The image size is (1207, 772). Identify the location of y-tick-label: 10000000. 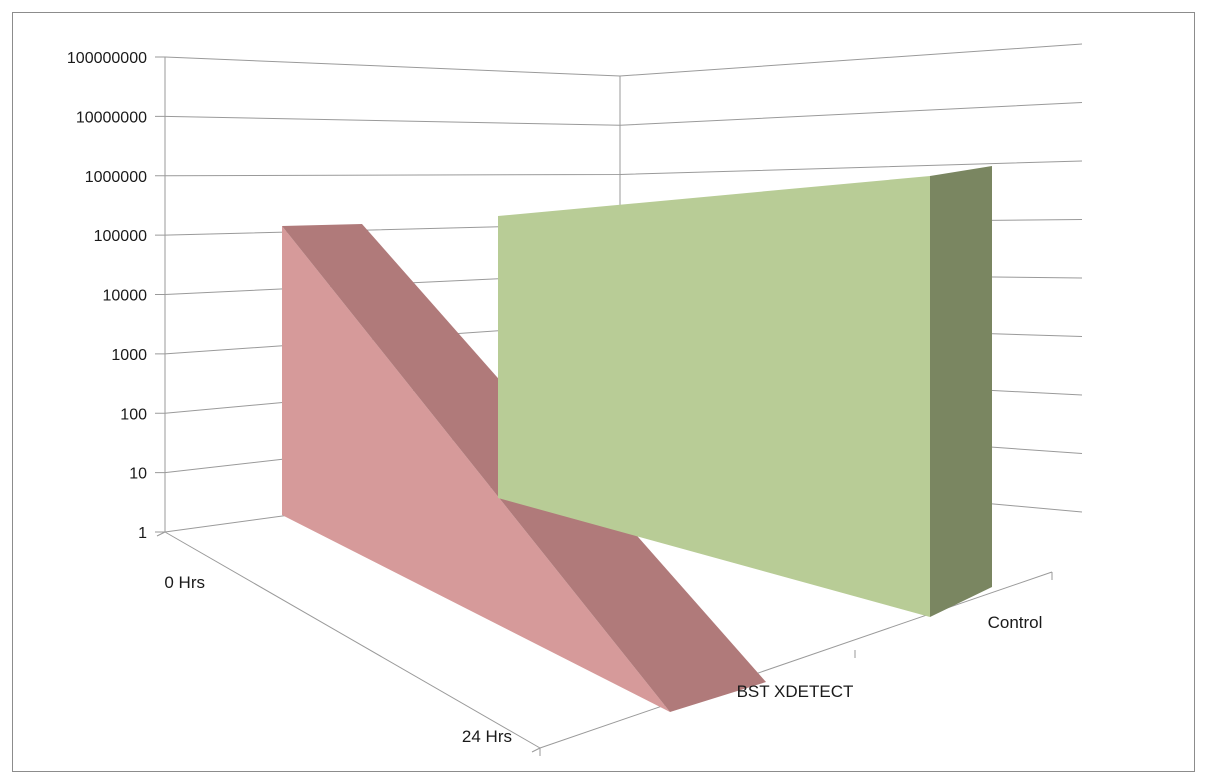
(111, 117).